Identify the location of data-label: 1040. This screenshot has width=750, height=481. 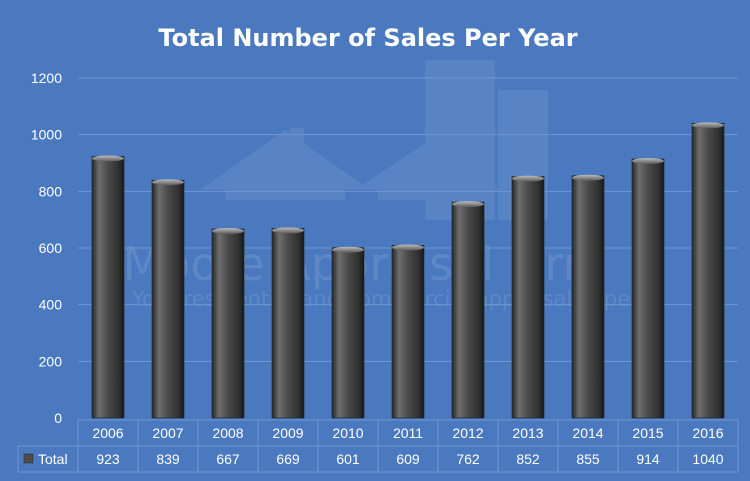
(707, 459).